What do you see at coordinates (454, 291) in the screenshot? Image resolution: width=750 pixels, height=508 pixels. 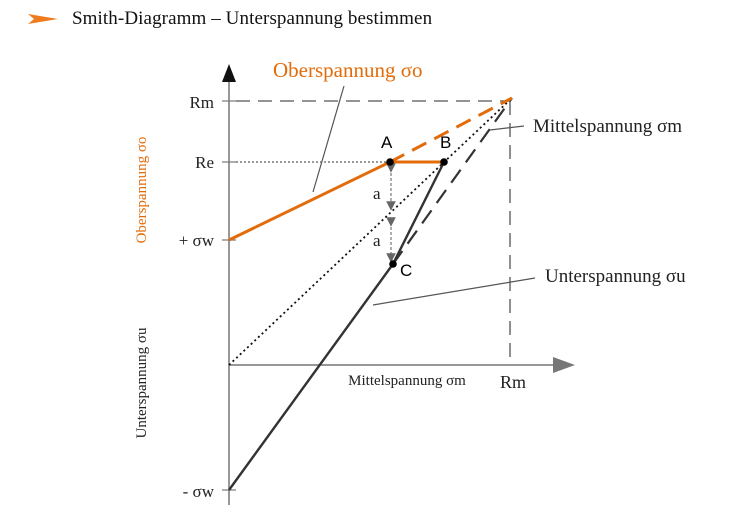 I see `leader-unterspannung` at bounding box center [454, 291].